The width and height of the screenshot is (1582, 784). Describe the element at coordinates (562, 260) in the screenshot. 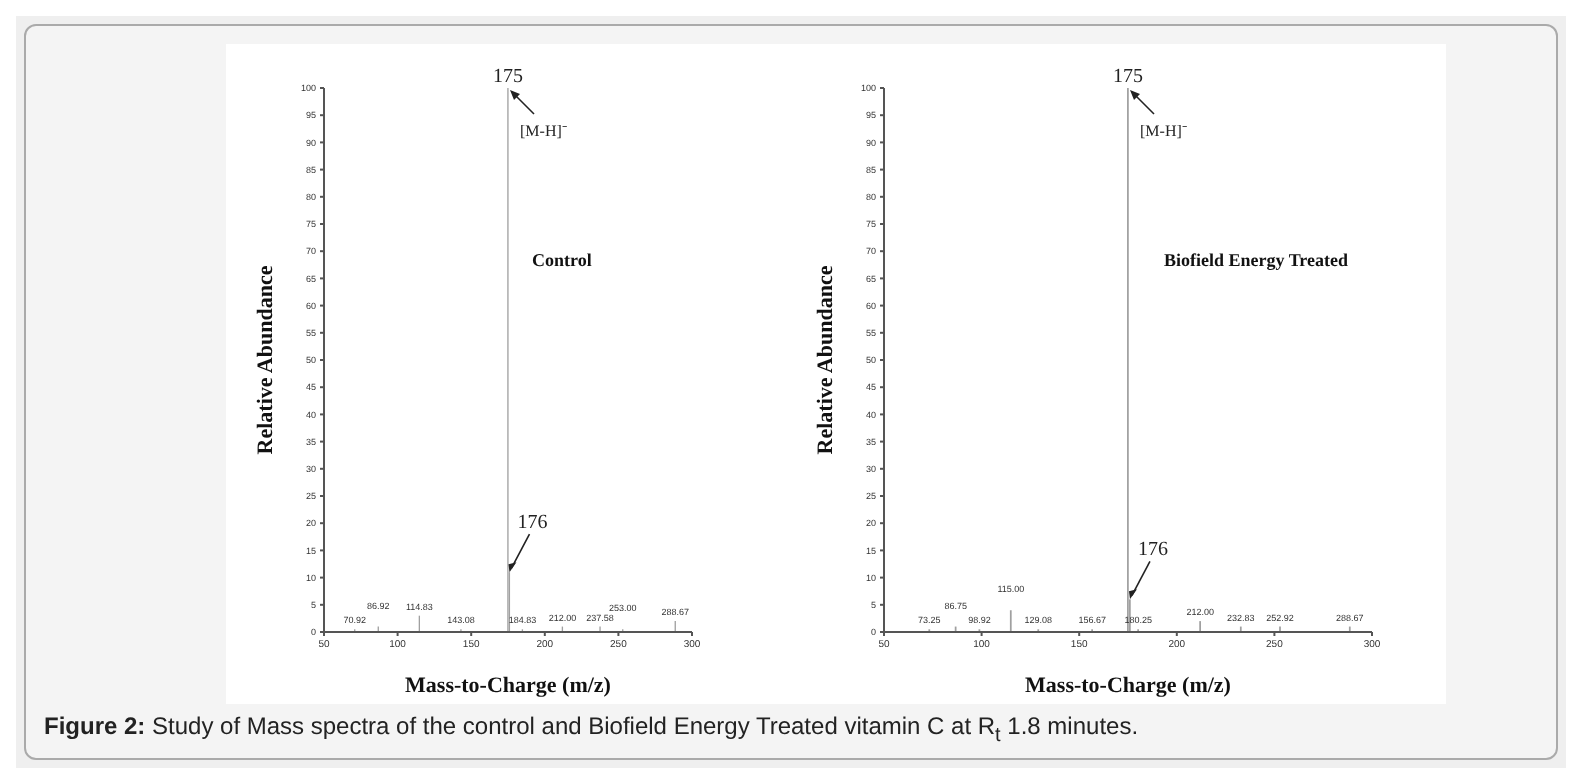

I see `annotation: Control` at that location.